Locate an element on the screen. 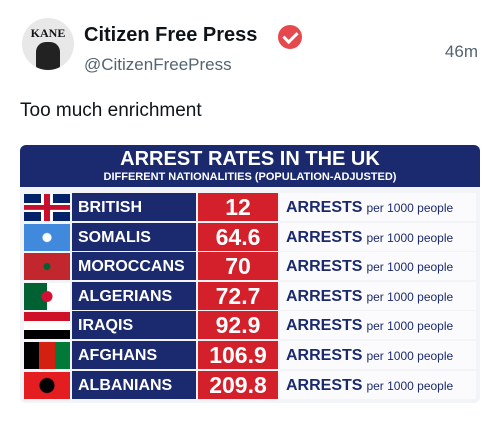 Image resolution: width=500 pixels, height=422 pixels. arrest-rate: 72.7 is located at coordinates (238, 295).